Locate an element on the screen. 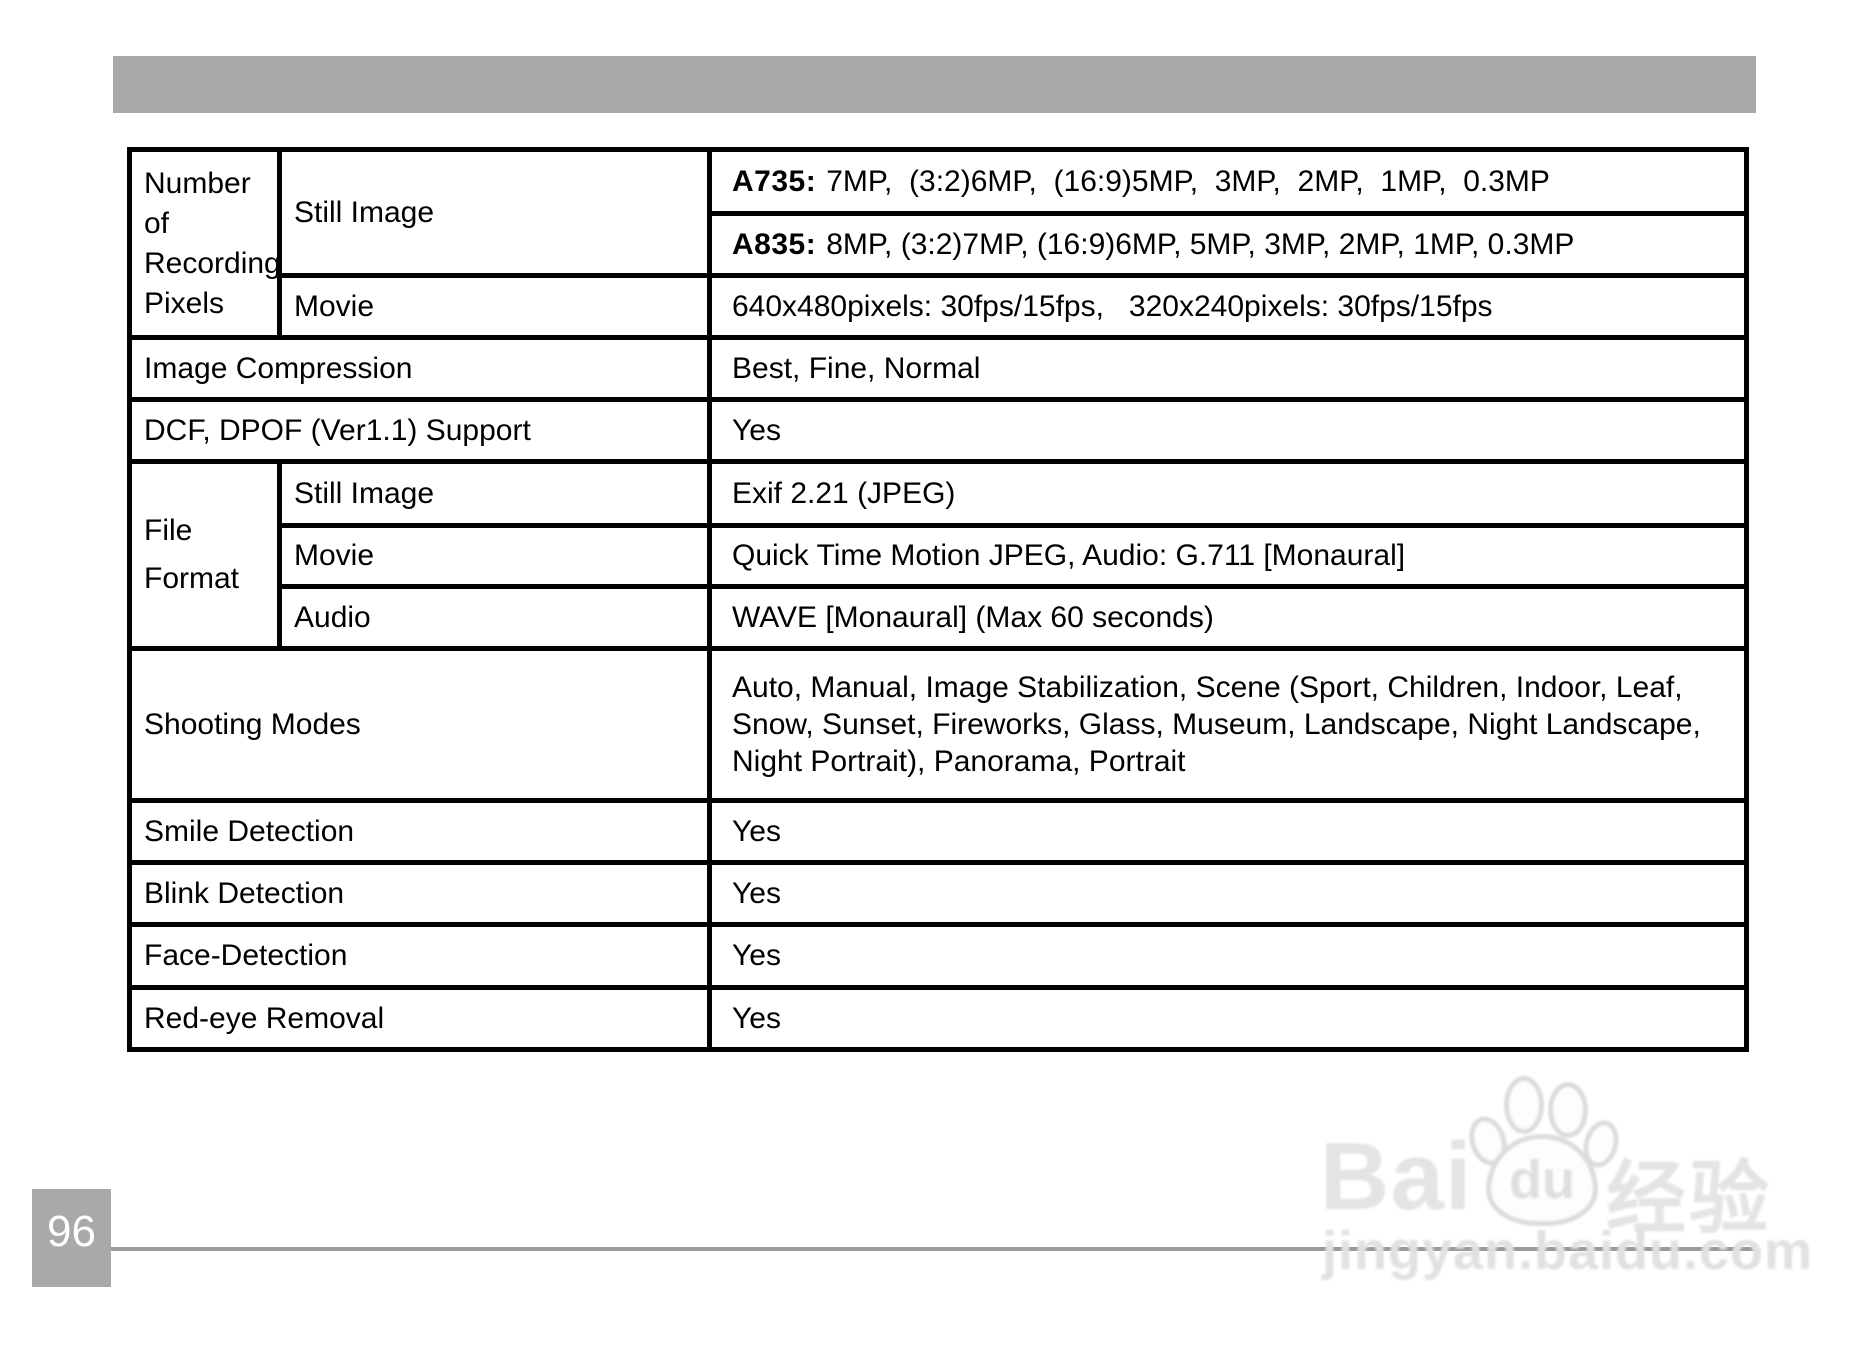 The image size is (1871, 1361). table-row-dcf-dpof: DCF, DPOF (Ver1.1) Support Yes is located at coordinates (938, 430).